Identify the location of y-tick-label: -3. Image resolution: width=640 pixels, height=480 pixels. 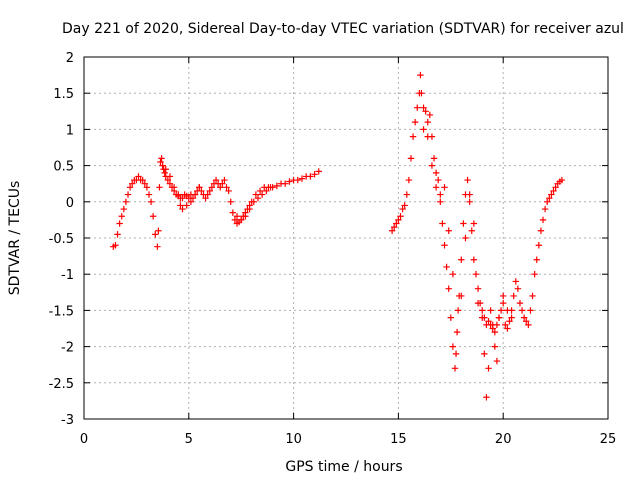
(67, 420).